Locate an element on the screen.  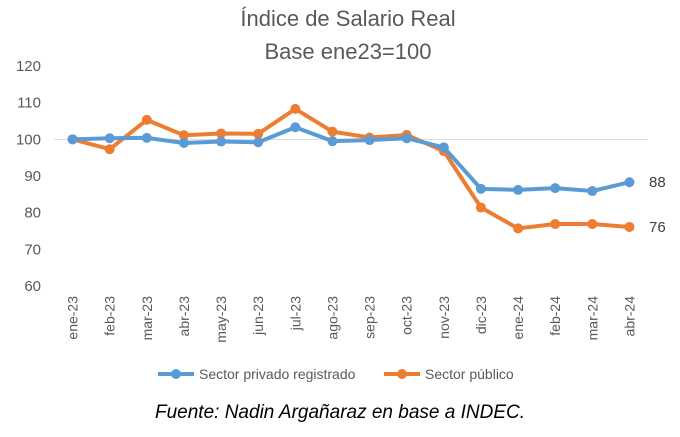
legend-label: Sector privado registrado is located at coordinates (277, 374).